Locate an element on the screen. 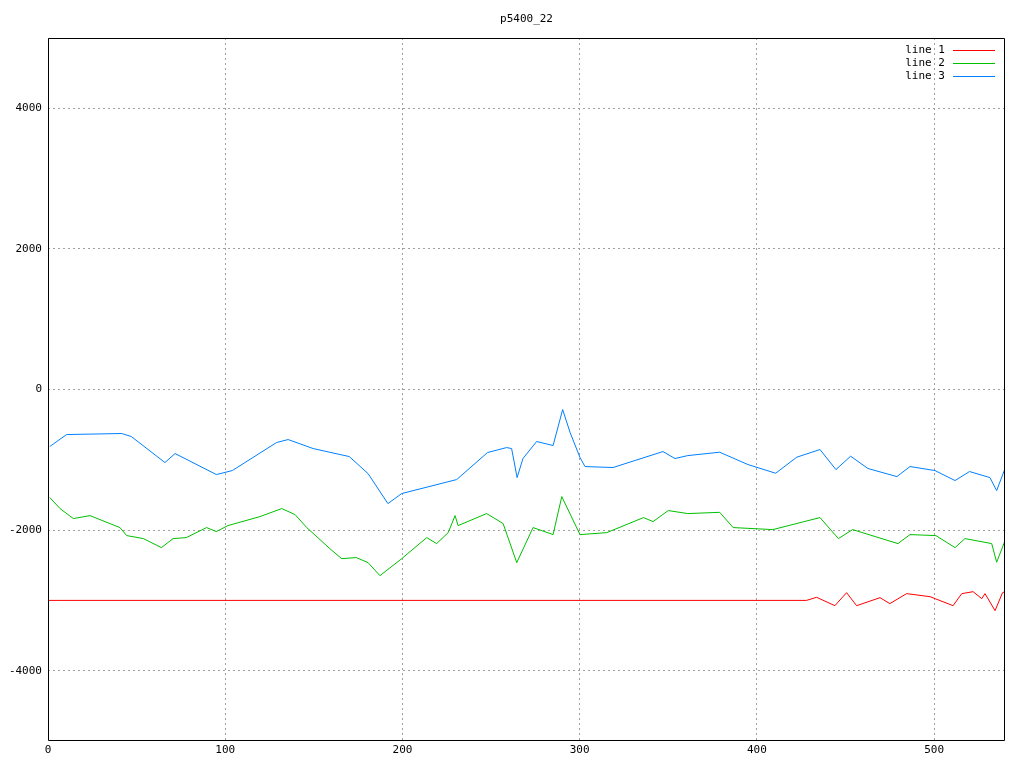 The height and width of the screenshot is (768, 1024). legend-label: line 2 is located at coordinates (925, 62).